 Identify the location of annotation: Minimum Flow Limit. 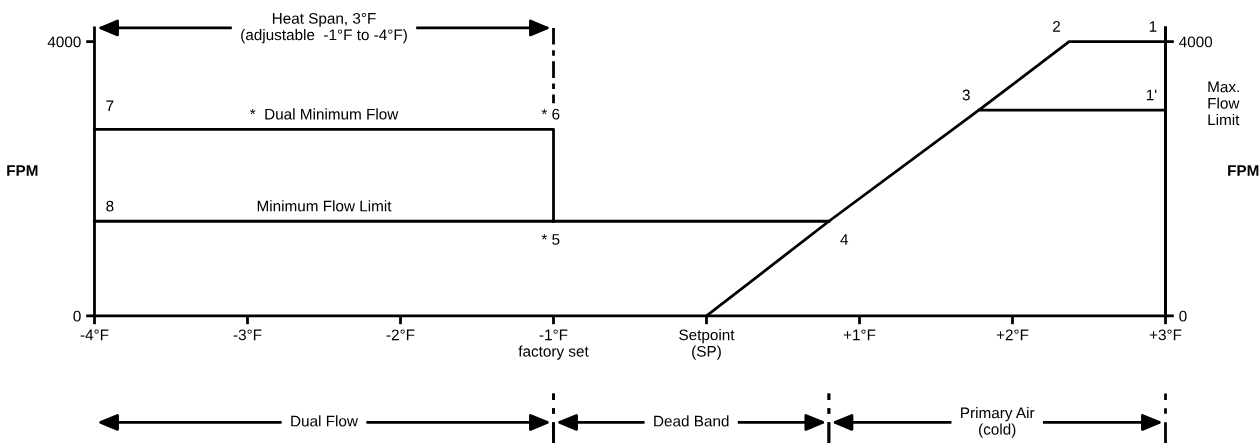
(324, 206).